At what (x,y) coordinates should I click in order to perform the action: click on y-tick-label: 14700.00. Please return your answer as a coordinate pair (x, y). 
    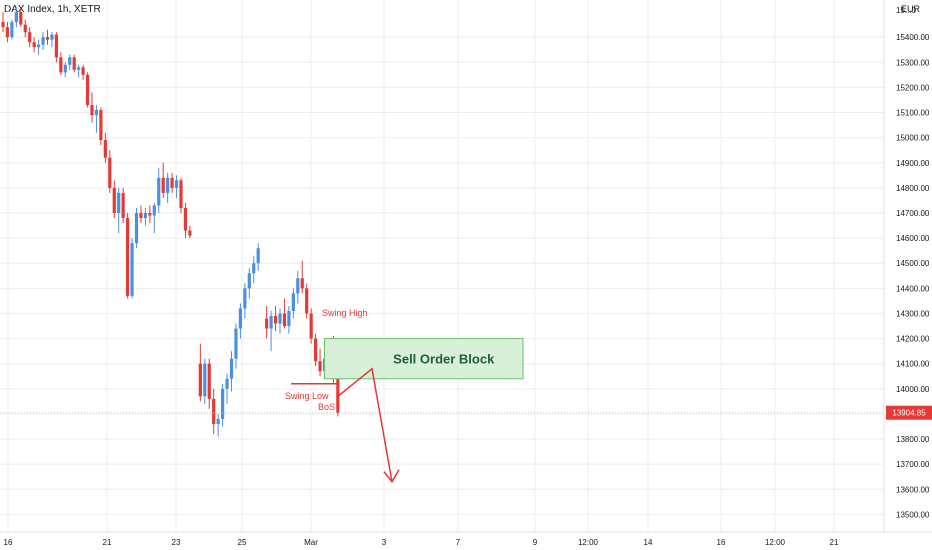
    Looking at the image, I should click on (913, 213).